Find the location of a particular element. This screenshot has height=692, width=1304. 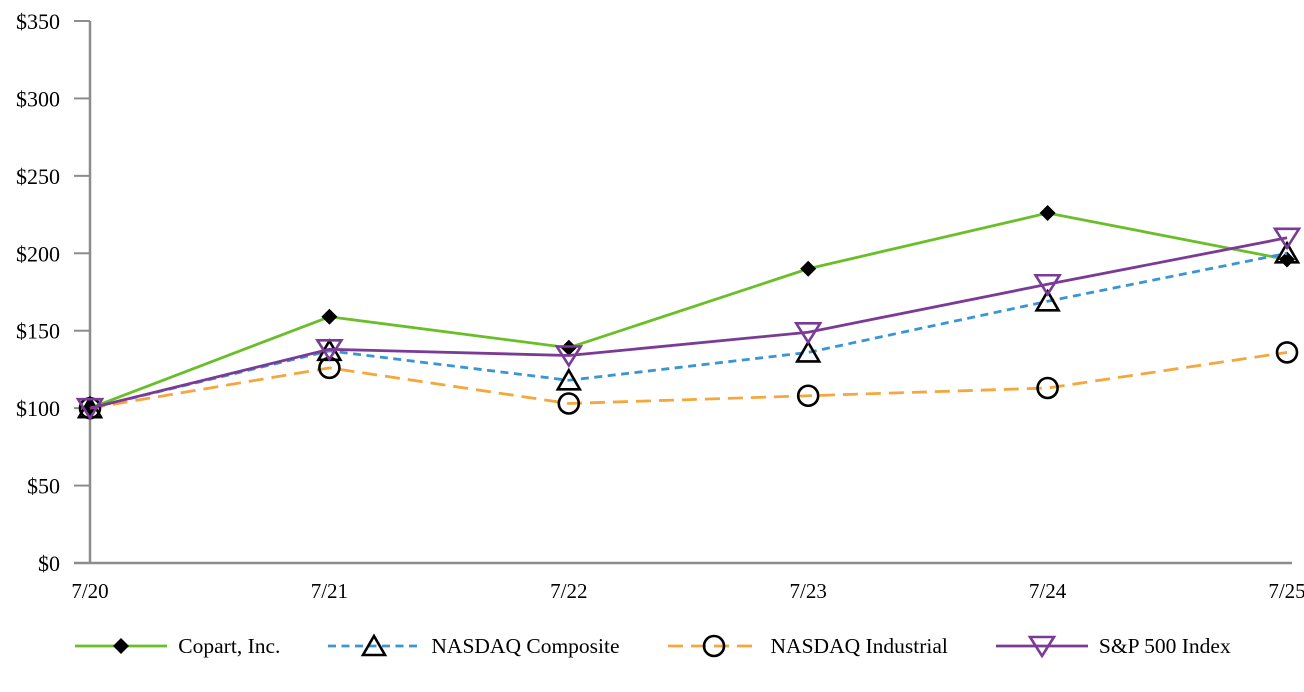

x-axis-label: 7/22 is located at coordinates (568, 591).